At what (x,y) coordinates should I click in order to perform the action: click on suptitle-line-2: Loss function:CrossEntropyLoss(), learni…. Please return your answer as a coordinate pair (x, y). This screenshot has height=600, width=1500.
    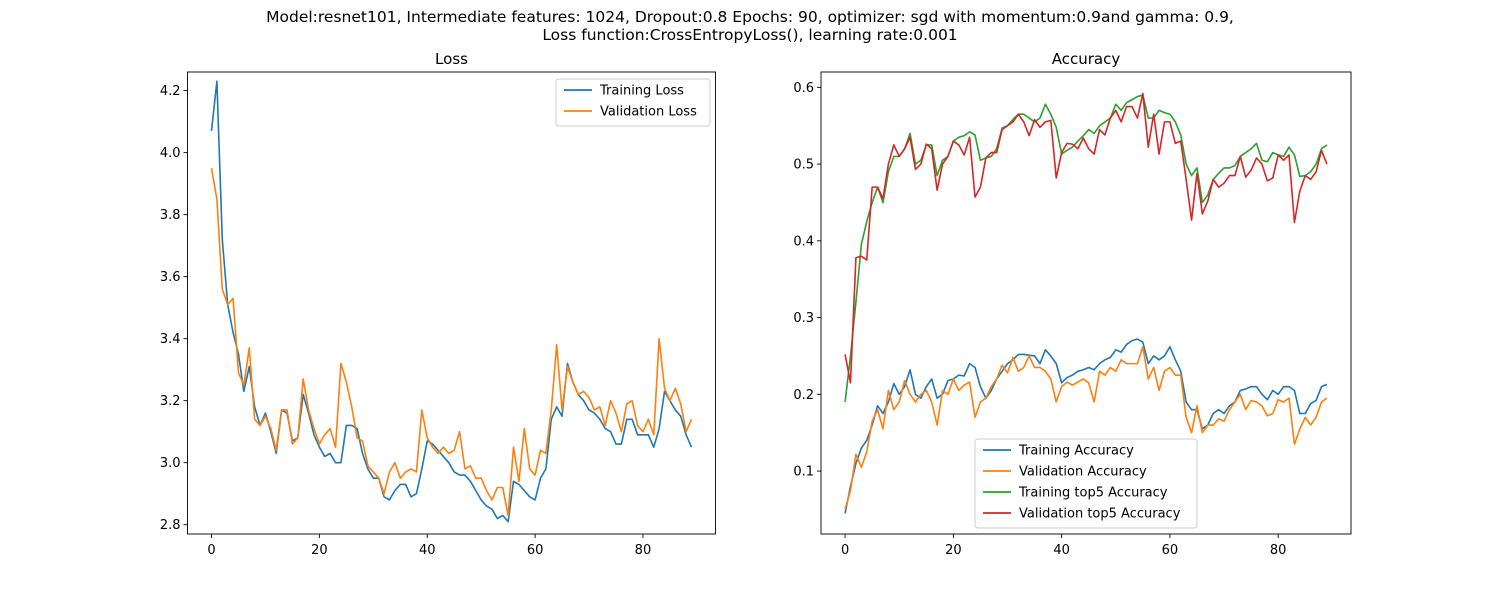
    Looking at the image, I should click on (750, 35).